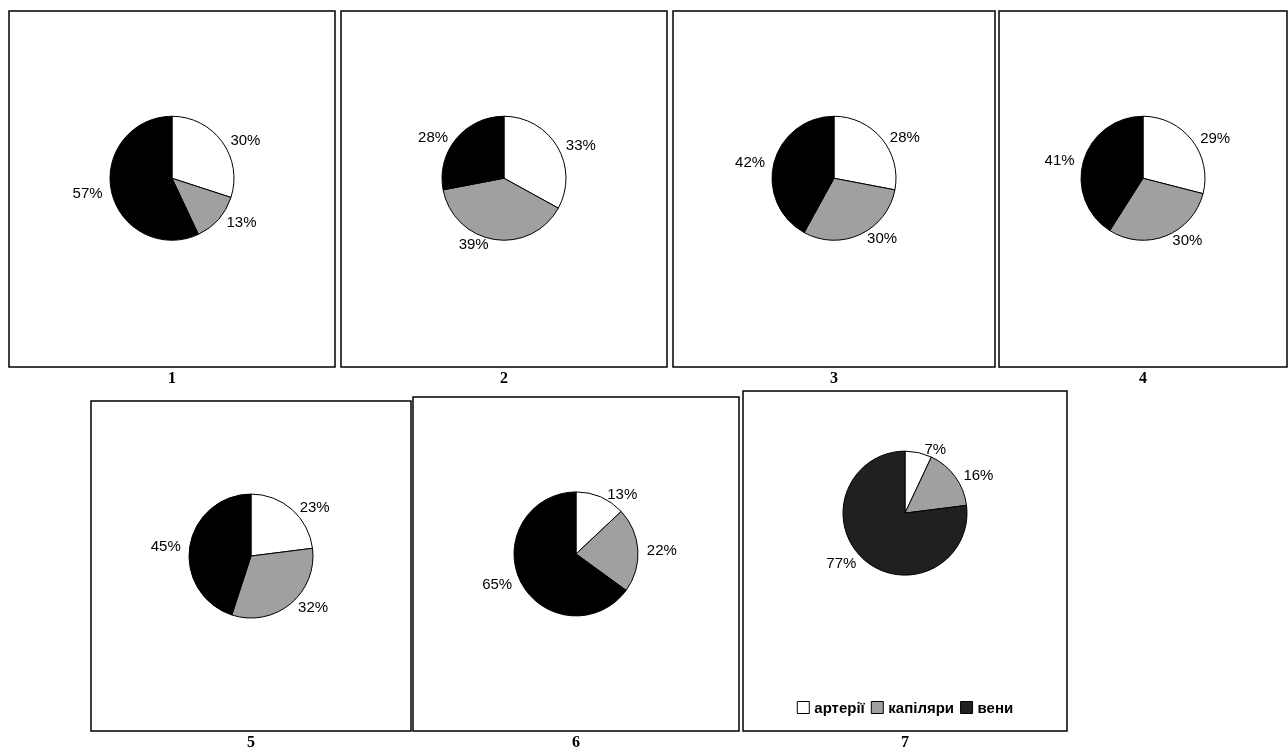 The width and height of the screenshot is (1288, 751). Describe the element at coordinates (1059, 160) in the screenshot. I see `data-label: 41%` at that location.